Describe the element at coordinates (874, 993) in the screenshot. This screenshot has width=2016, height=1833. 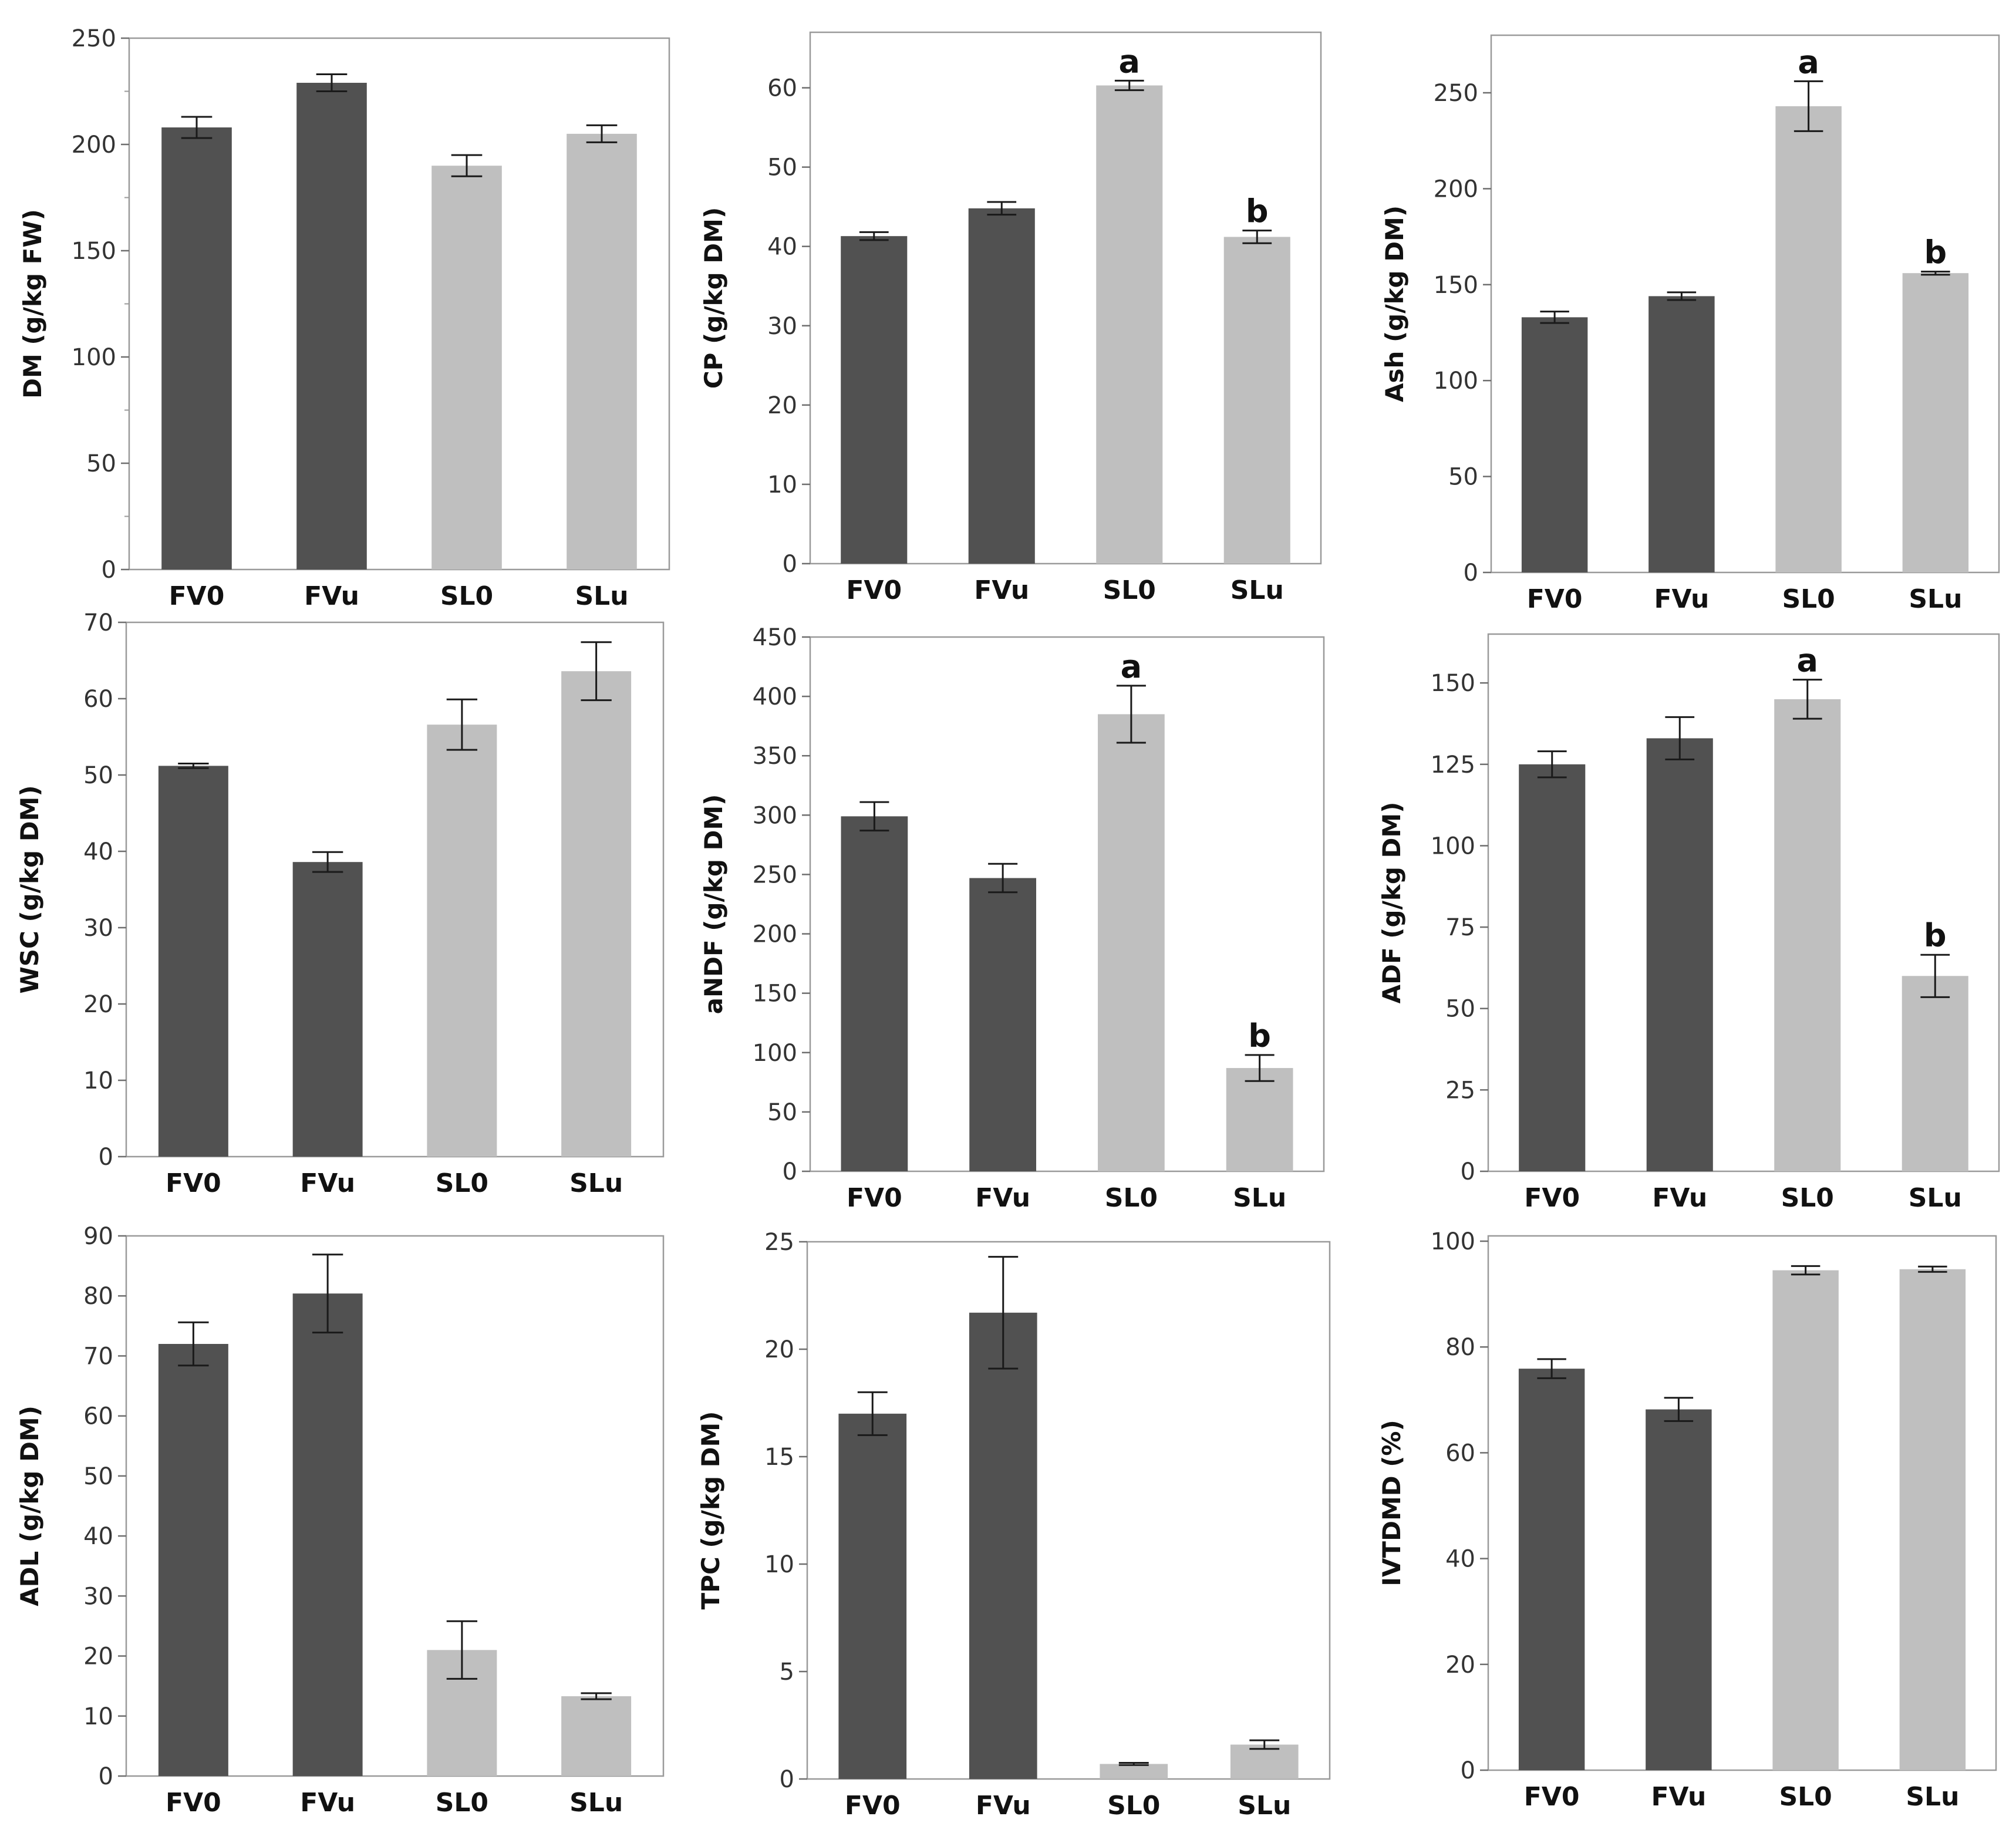
I see `bar-FV0` at that location.